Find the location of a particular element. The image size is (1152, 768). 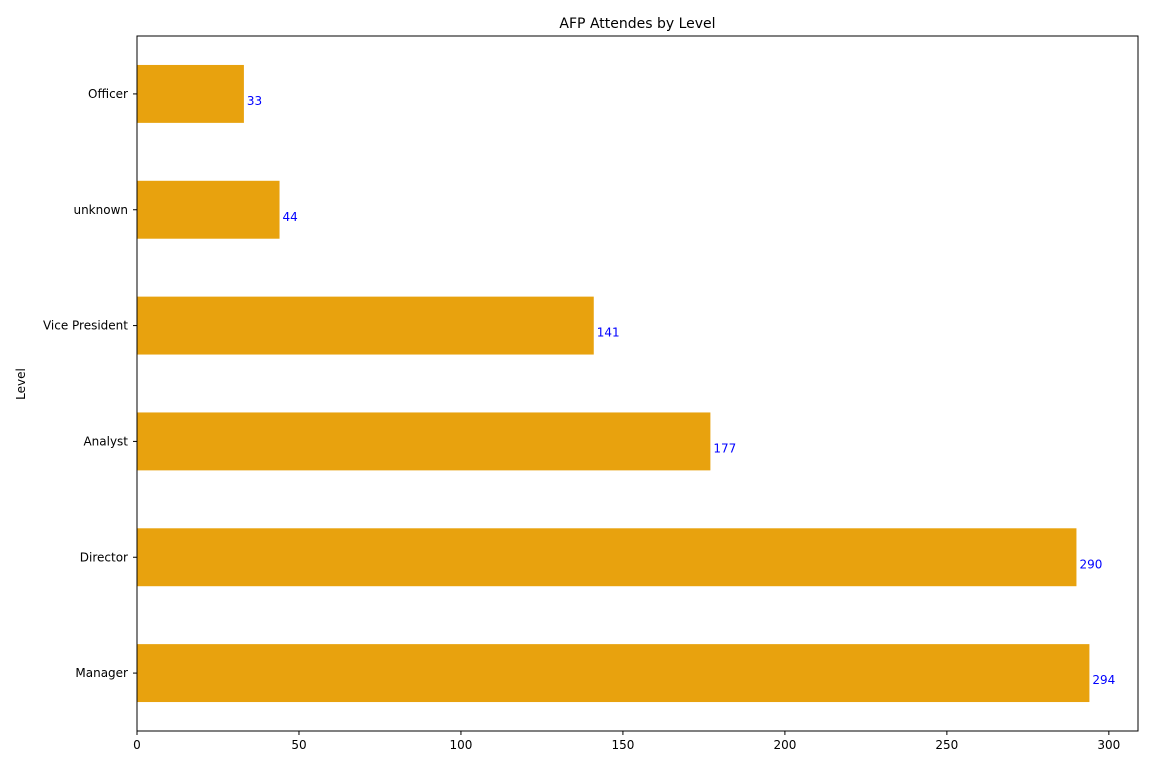

bar-officer is located at coordinates (190, 93).